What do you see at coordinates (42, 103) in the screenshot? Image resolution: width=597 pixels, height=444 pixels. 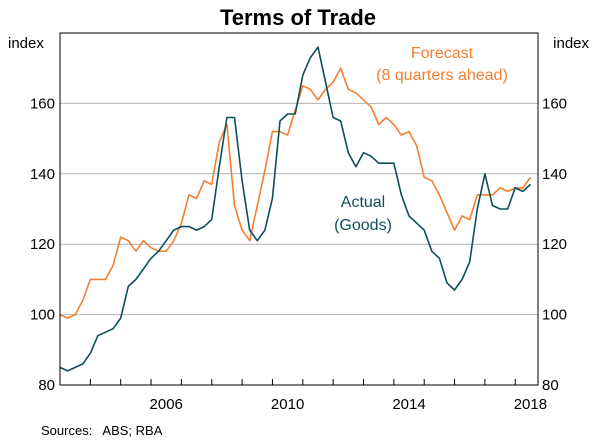 I see `left-tick-label-160: 160` at bounding box center [42, 103].